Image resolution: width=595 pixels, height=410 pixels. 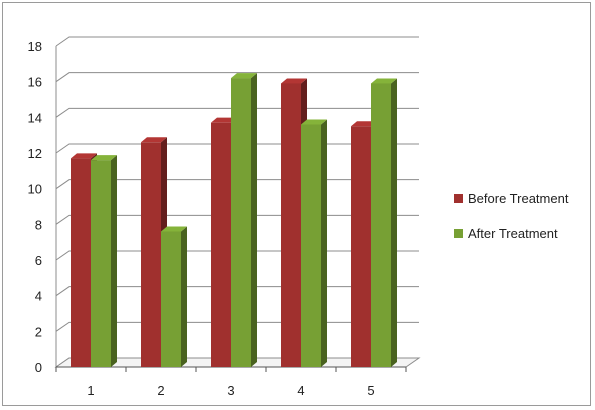 What do you see at coordinates (38, 296) in the screenshot?
I see `y-tick-label: 4` at bounding box center [38, 296].